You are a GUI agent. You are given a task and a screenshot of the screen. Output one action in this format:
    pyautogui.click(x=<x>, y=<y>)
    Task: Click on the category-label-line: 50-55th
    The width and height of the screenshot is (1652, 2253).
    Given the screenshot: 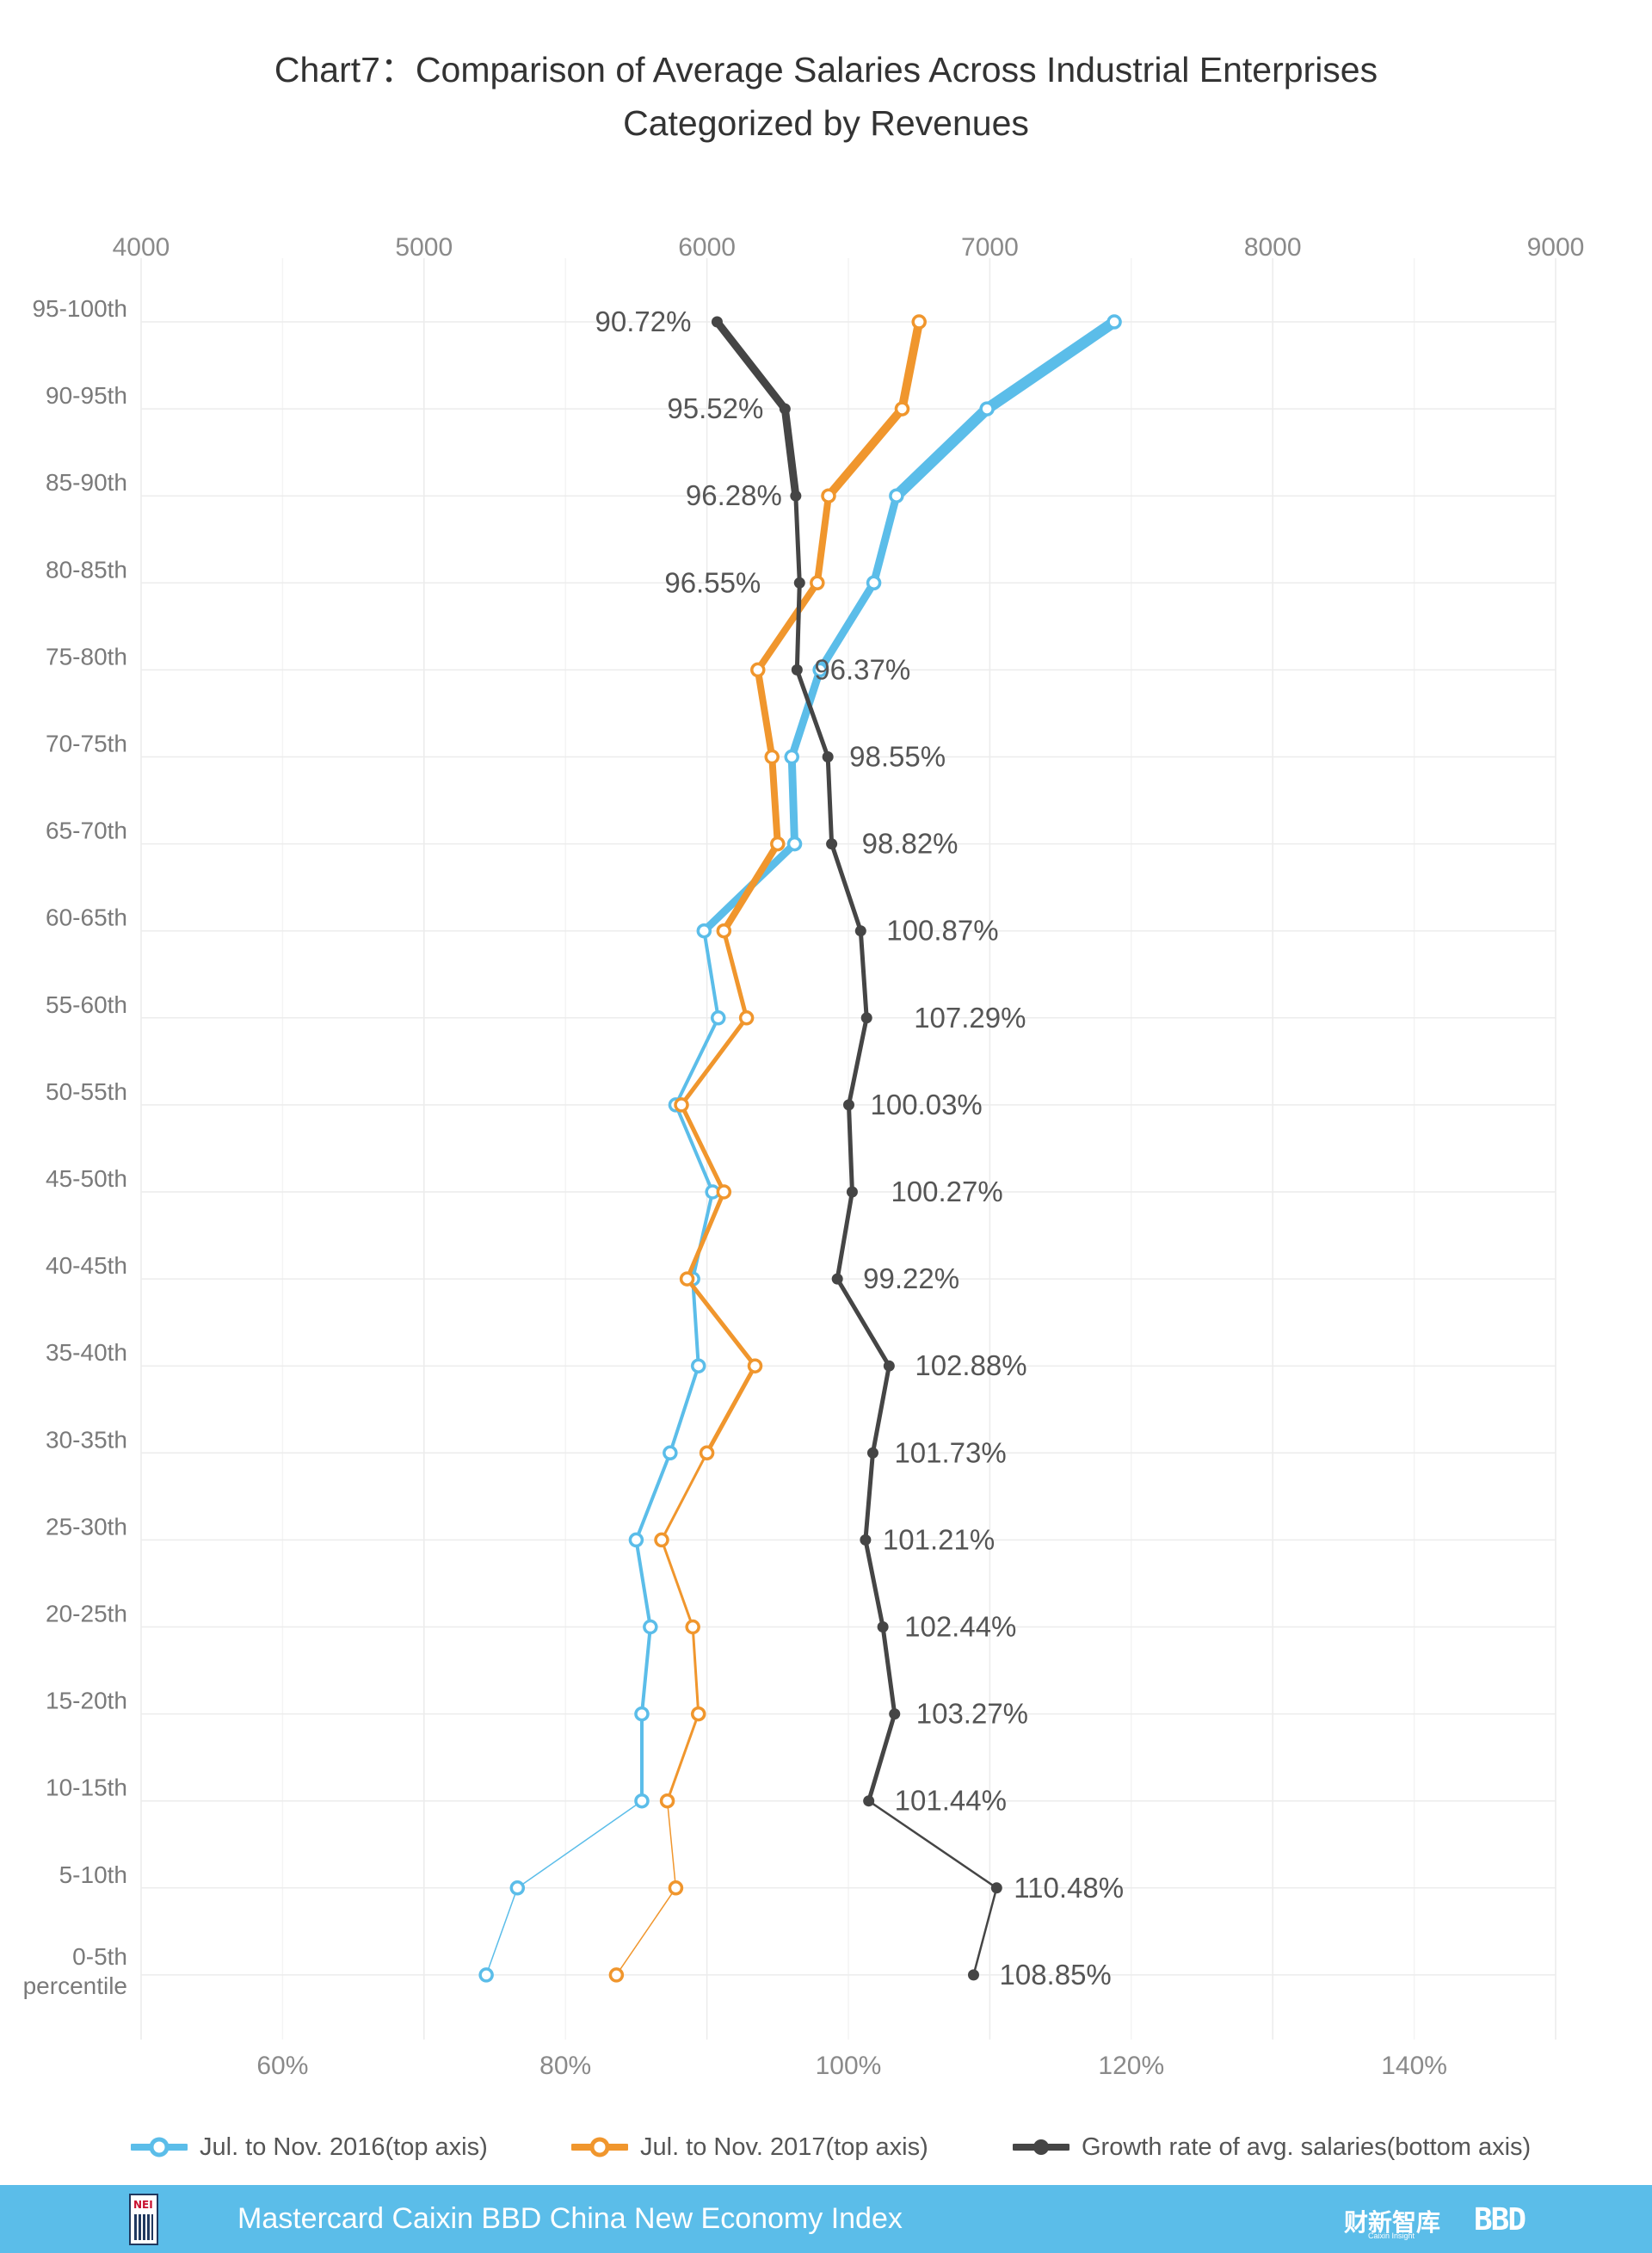 What is the action you would take?
    pyautogui.click(x=86, y=1091)
    